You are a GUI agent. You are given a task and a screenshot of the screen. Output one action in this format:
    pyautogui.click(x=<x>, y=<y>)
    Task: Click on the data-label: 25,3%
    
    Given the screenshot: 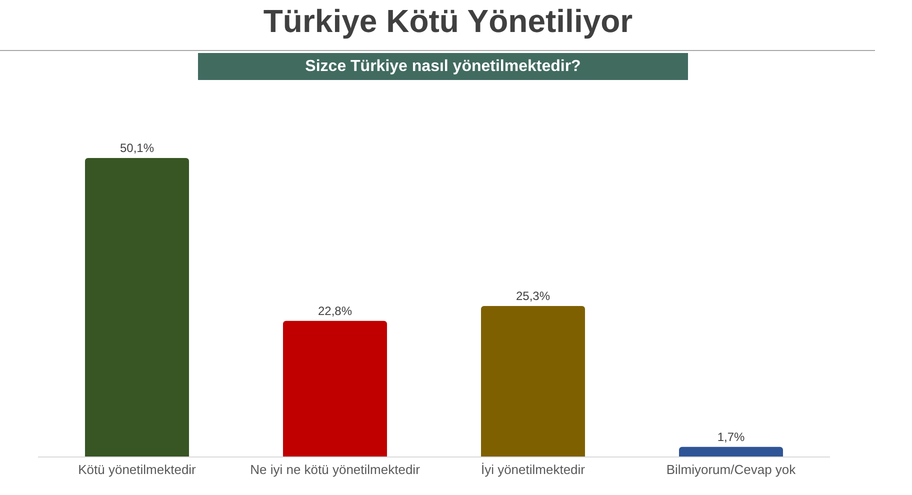 What is the action you would take?
    pyautogui.click(x=533, y=296)
    